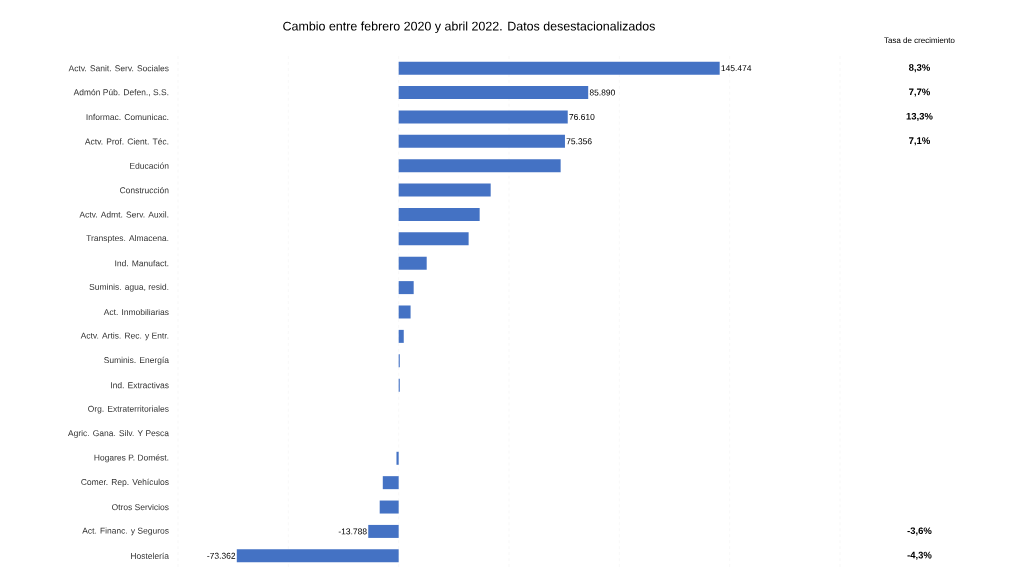  I want to click on data-label: -13.788, so click(352, 531).